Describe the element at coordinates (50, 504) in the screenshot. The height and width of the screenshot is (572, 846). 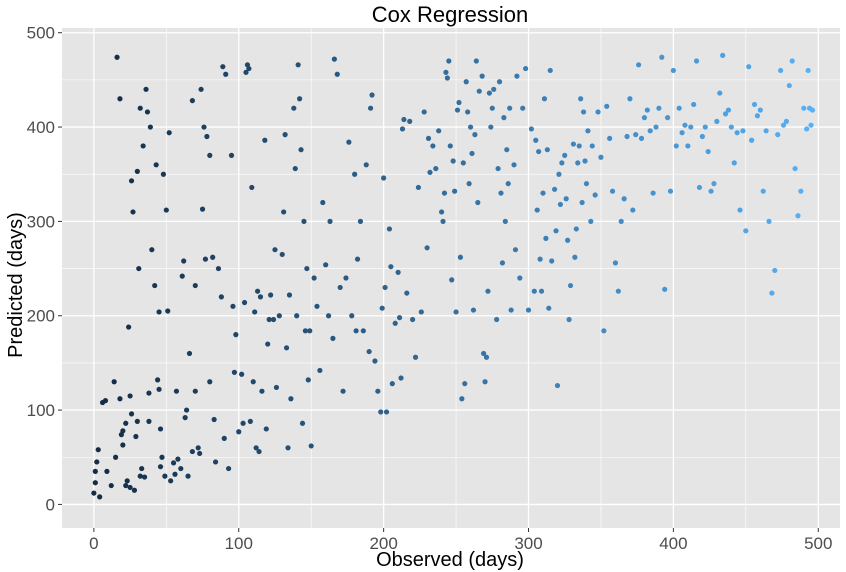
I see `y-tick-label: 0` at that location.